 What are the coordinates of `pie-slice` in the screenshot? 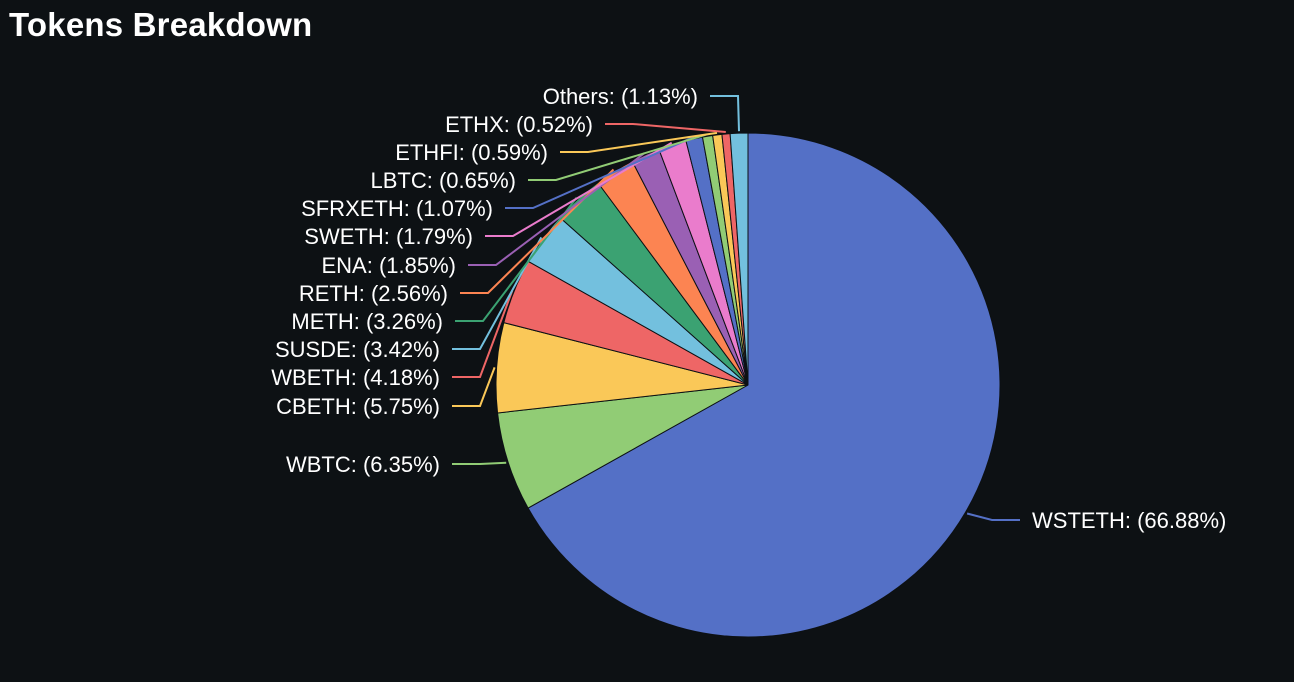 It's located at (739, 259).